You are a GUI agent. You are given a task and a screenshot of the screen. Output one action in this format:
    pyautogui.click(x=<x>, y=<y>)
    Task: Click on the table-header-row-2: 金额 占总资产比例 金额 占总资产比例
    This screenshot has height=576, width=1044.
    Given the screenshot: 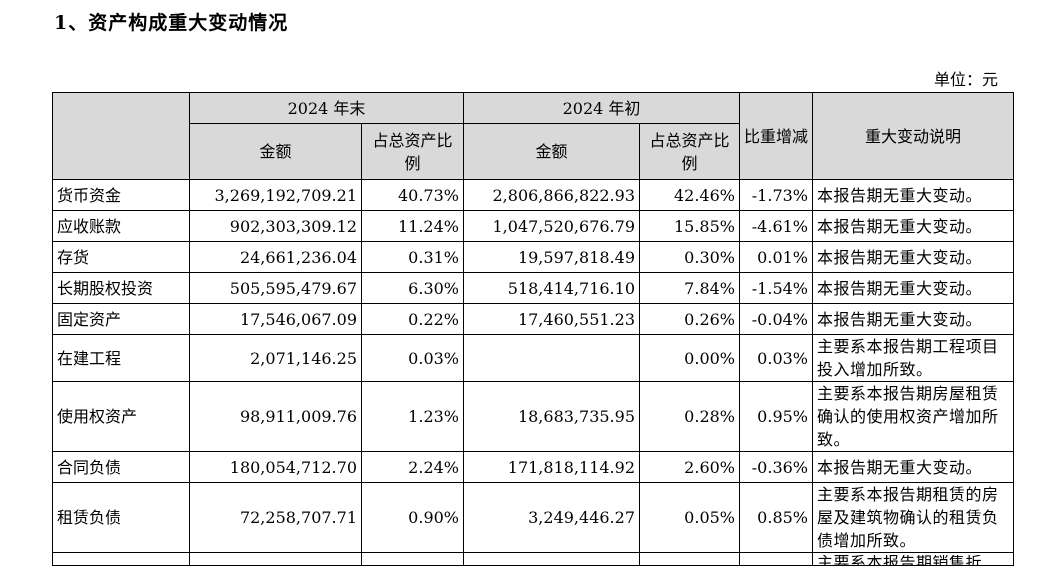 What is the action you would take?
    pyautogui.click(x=533, y=151)
    